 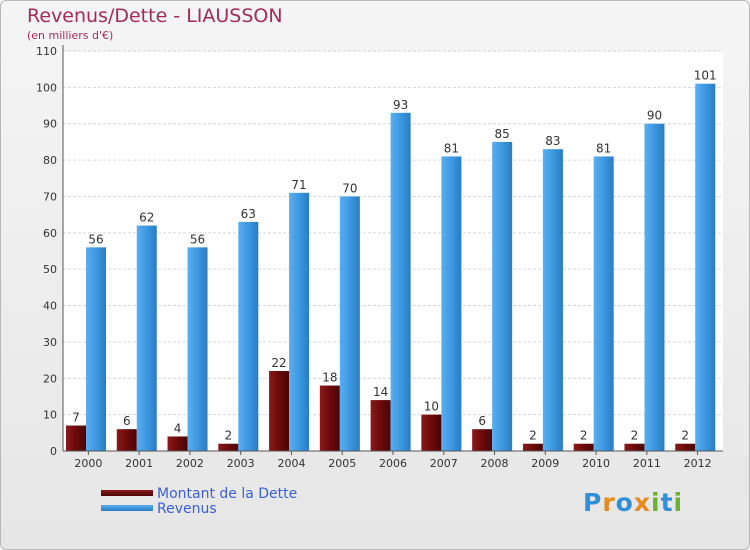 I want to click on y-tick-label: 110, so click(x=46, y=51).